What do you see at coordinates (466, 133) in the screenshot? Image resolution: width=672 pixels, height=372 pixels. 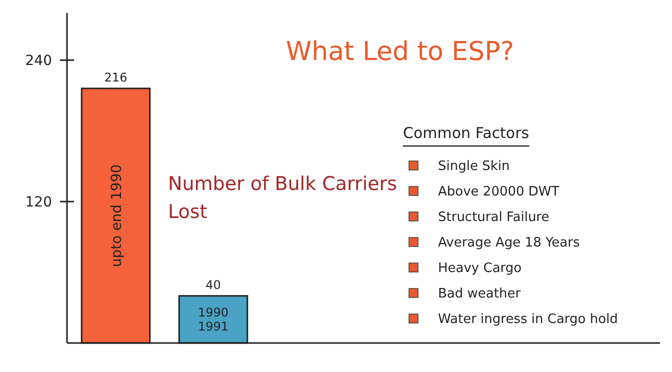 I see `text: Common Factors` at bounding box center [466, 133].